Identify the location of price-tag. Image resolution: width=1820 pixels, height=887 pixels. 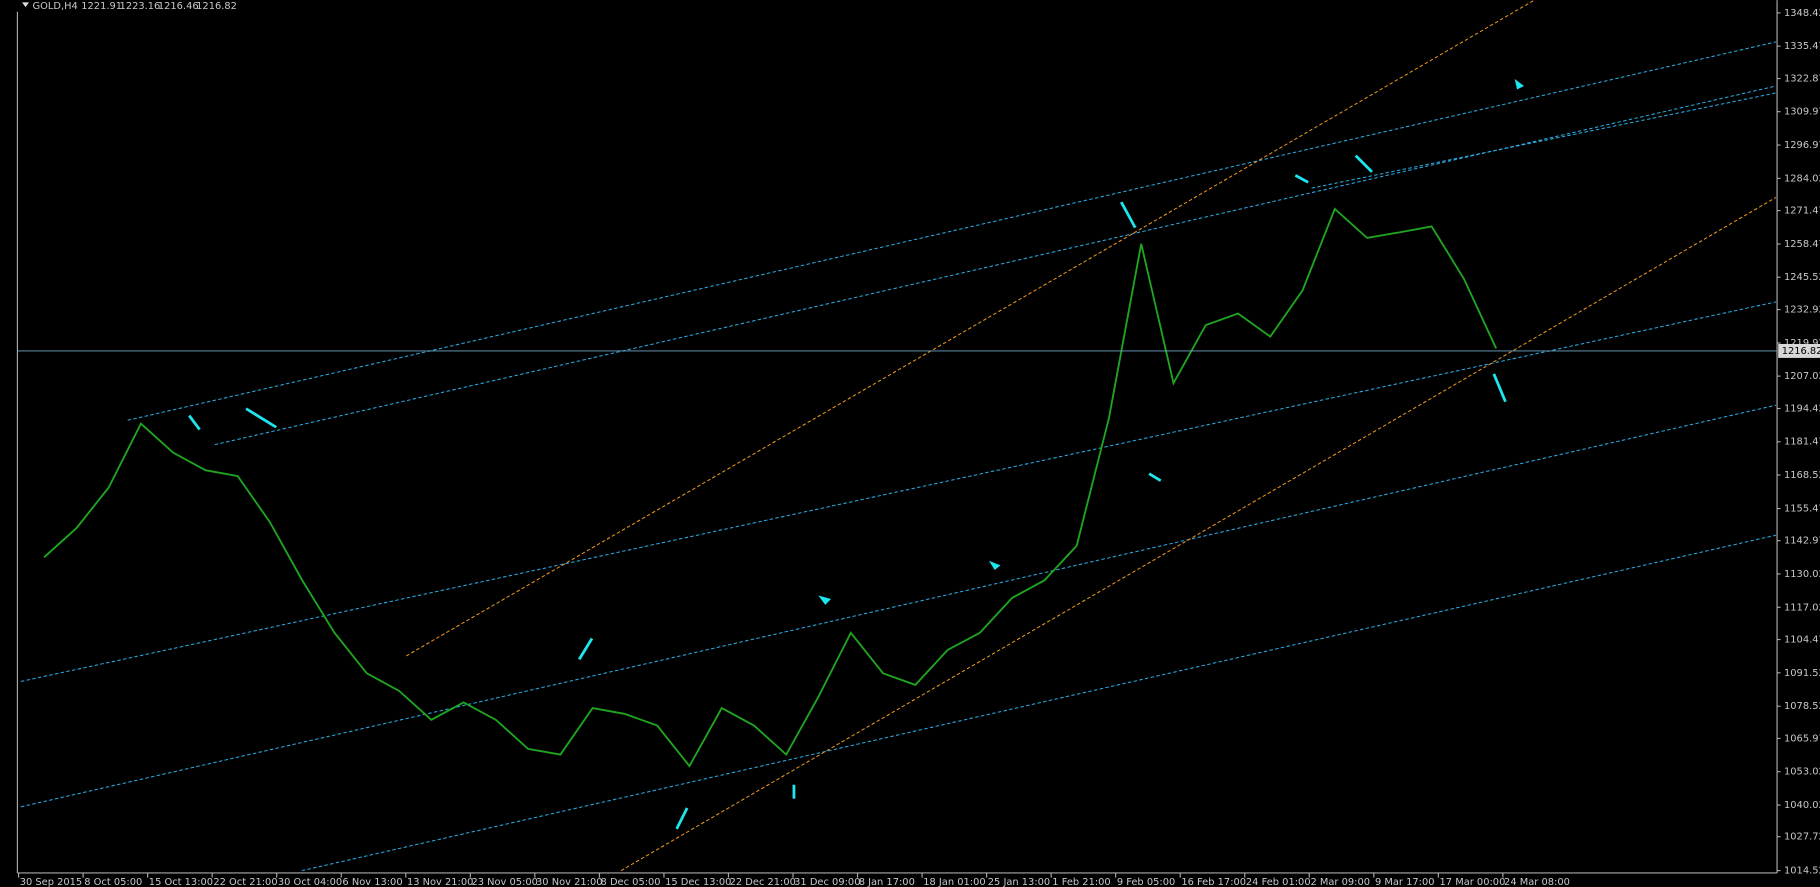
(1799, 350).